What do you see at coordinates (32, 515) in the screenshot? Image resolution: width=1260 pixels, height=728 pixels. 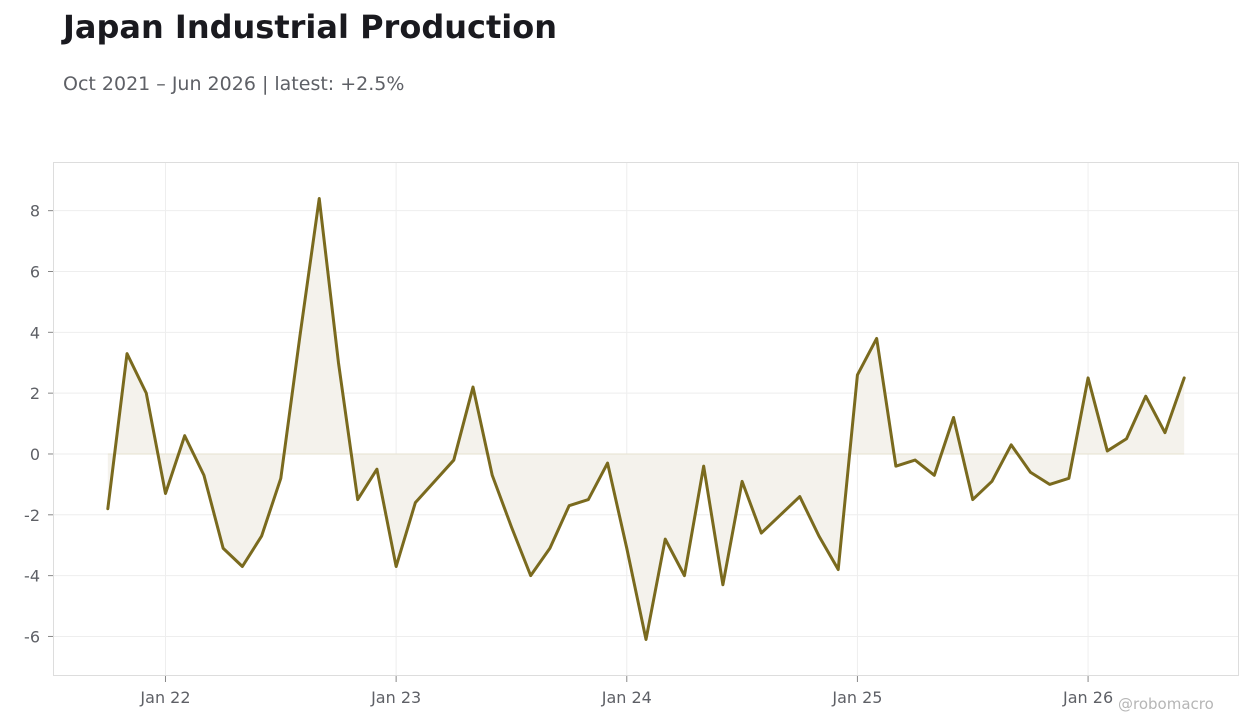 I see `y-tick-label: -2` at bounding box center [32, 515].